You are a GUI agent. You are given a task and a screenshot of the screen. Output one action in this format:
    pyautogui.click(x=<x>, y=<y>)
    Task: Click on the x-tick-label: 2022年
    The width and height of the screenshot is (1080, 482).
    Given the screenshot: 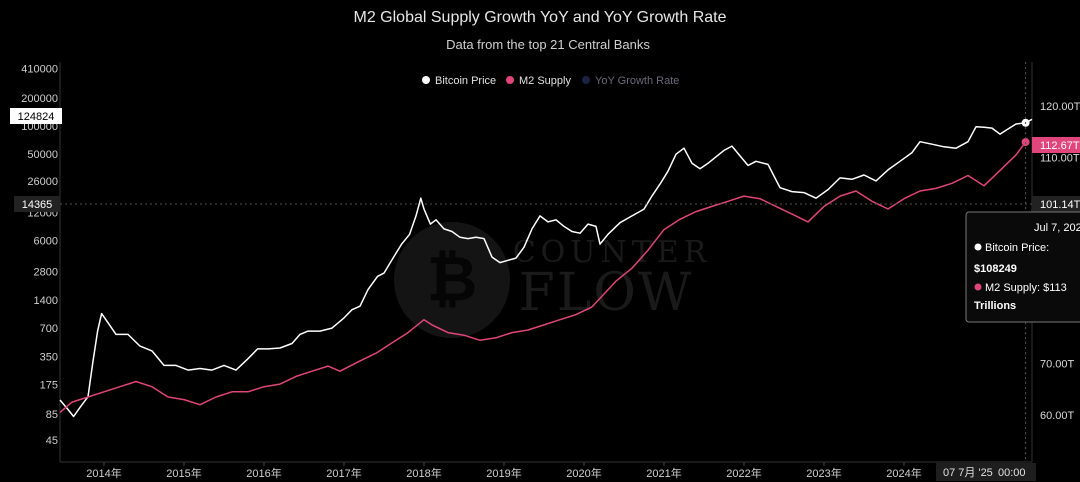 What is the action you would take?
    pyautogui.click(x=743, y=473)
    